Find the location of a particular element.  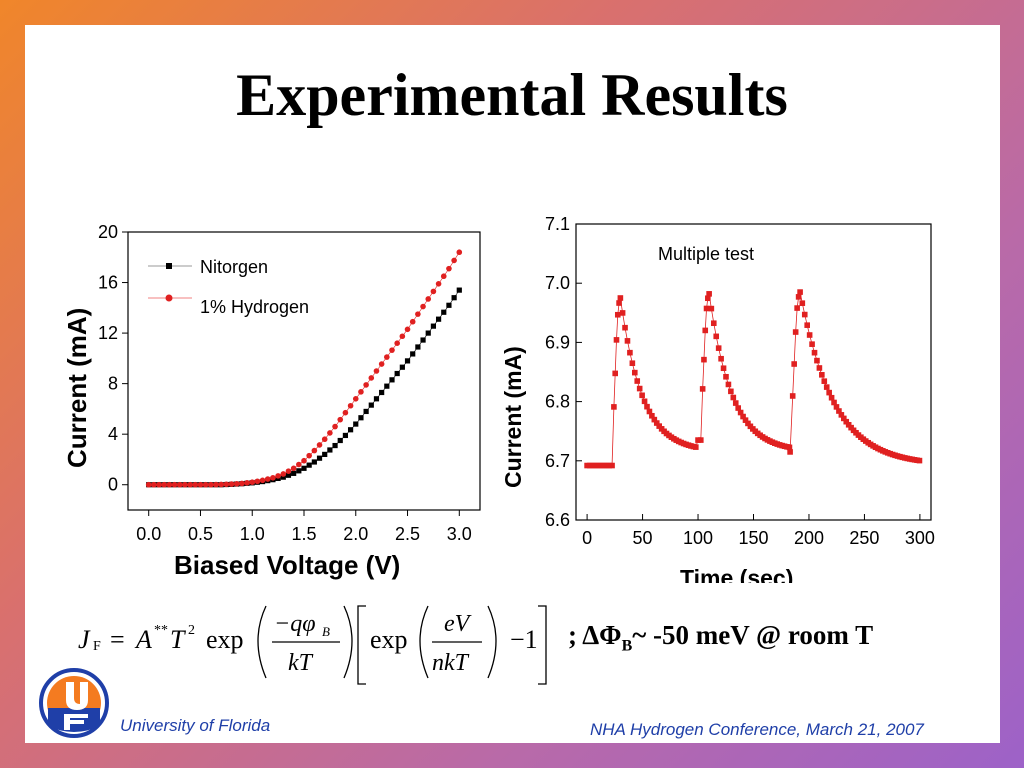

multiple-test-frame is located at coordinates (753, 372).